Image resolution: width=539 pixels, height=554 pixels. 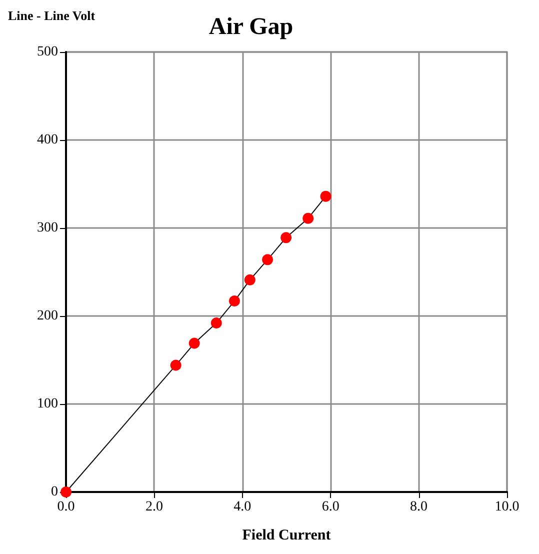 What do you see at coordinates (66, 507) in the screenshot?
I see `x-tick-label: 0.0` at bounding box center [66, 507].